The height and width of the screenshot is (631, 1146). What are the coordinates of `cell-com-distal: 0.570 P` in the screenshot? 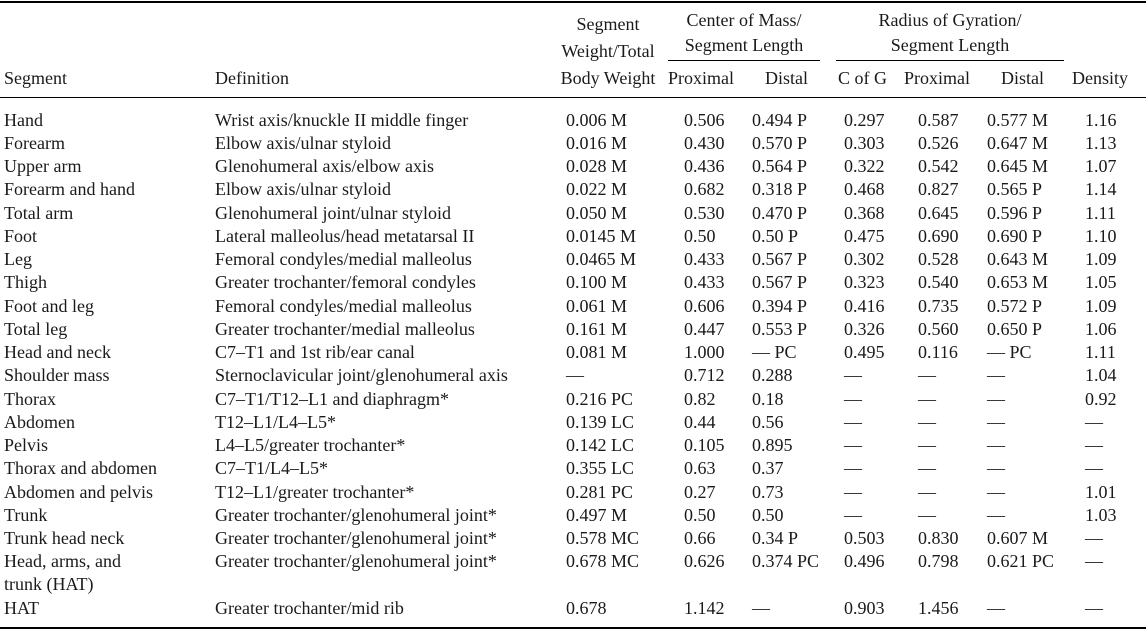 It's located at (780, 143).